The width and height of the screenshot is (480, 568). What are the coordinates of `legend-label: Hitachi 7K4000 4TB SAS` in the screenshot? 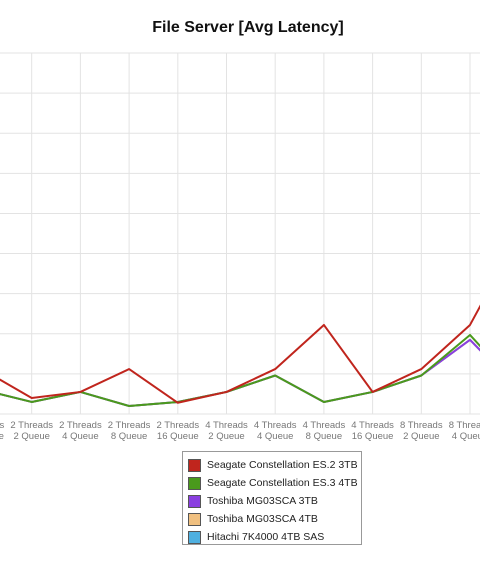 It's located at (266, 537).